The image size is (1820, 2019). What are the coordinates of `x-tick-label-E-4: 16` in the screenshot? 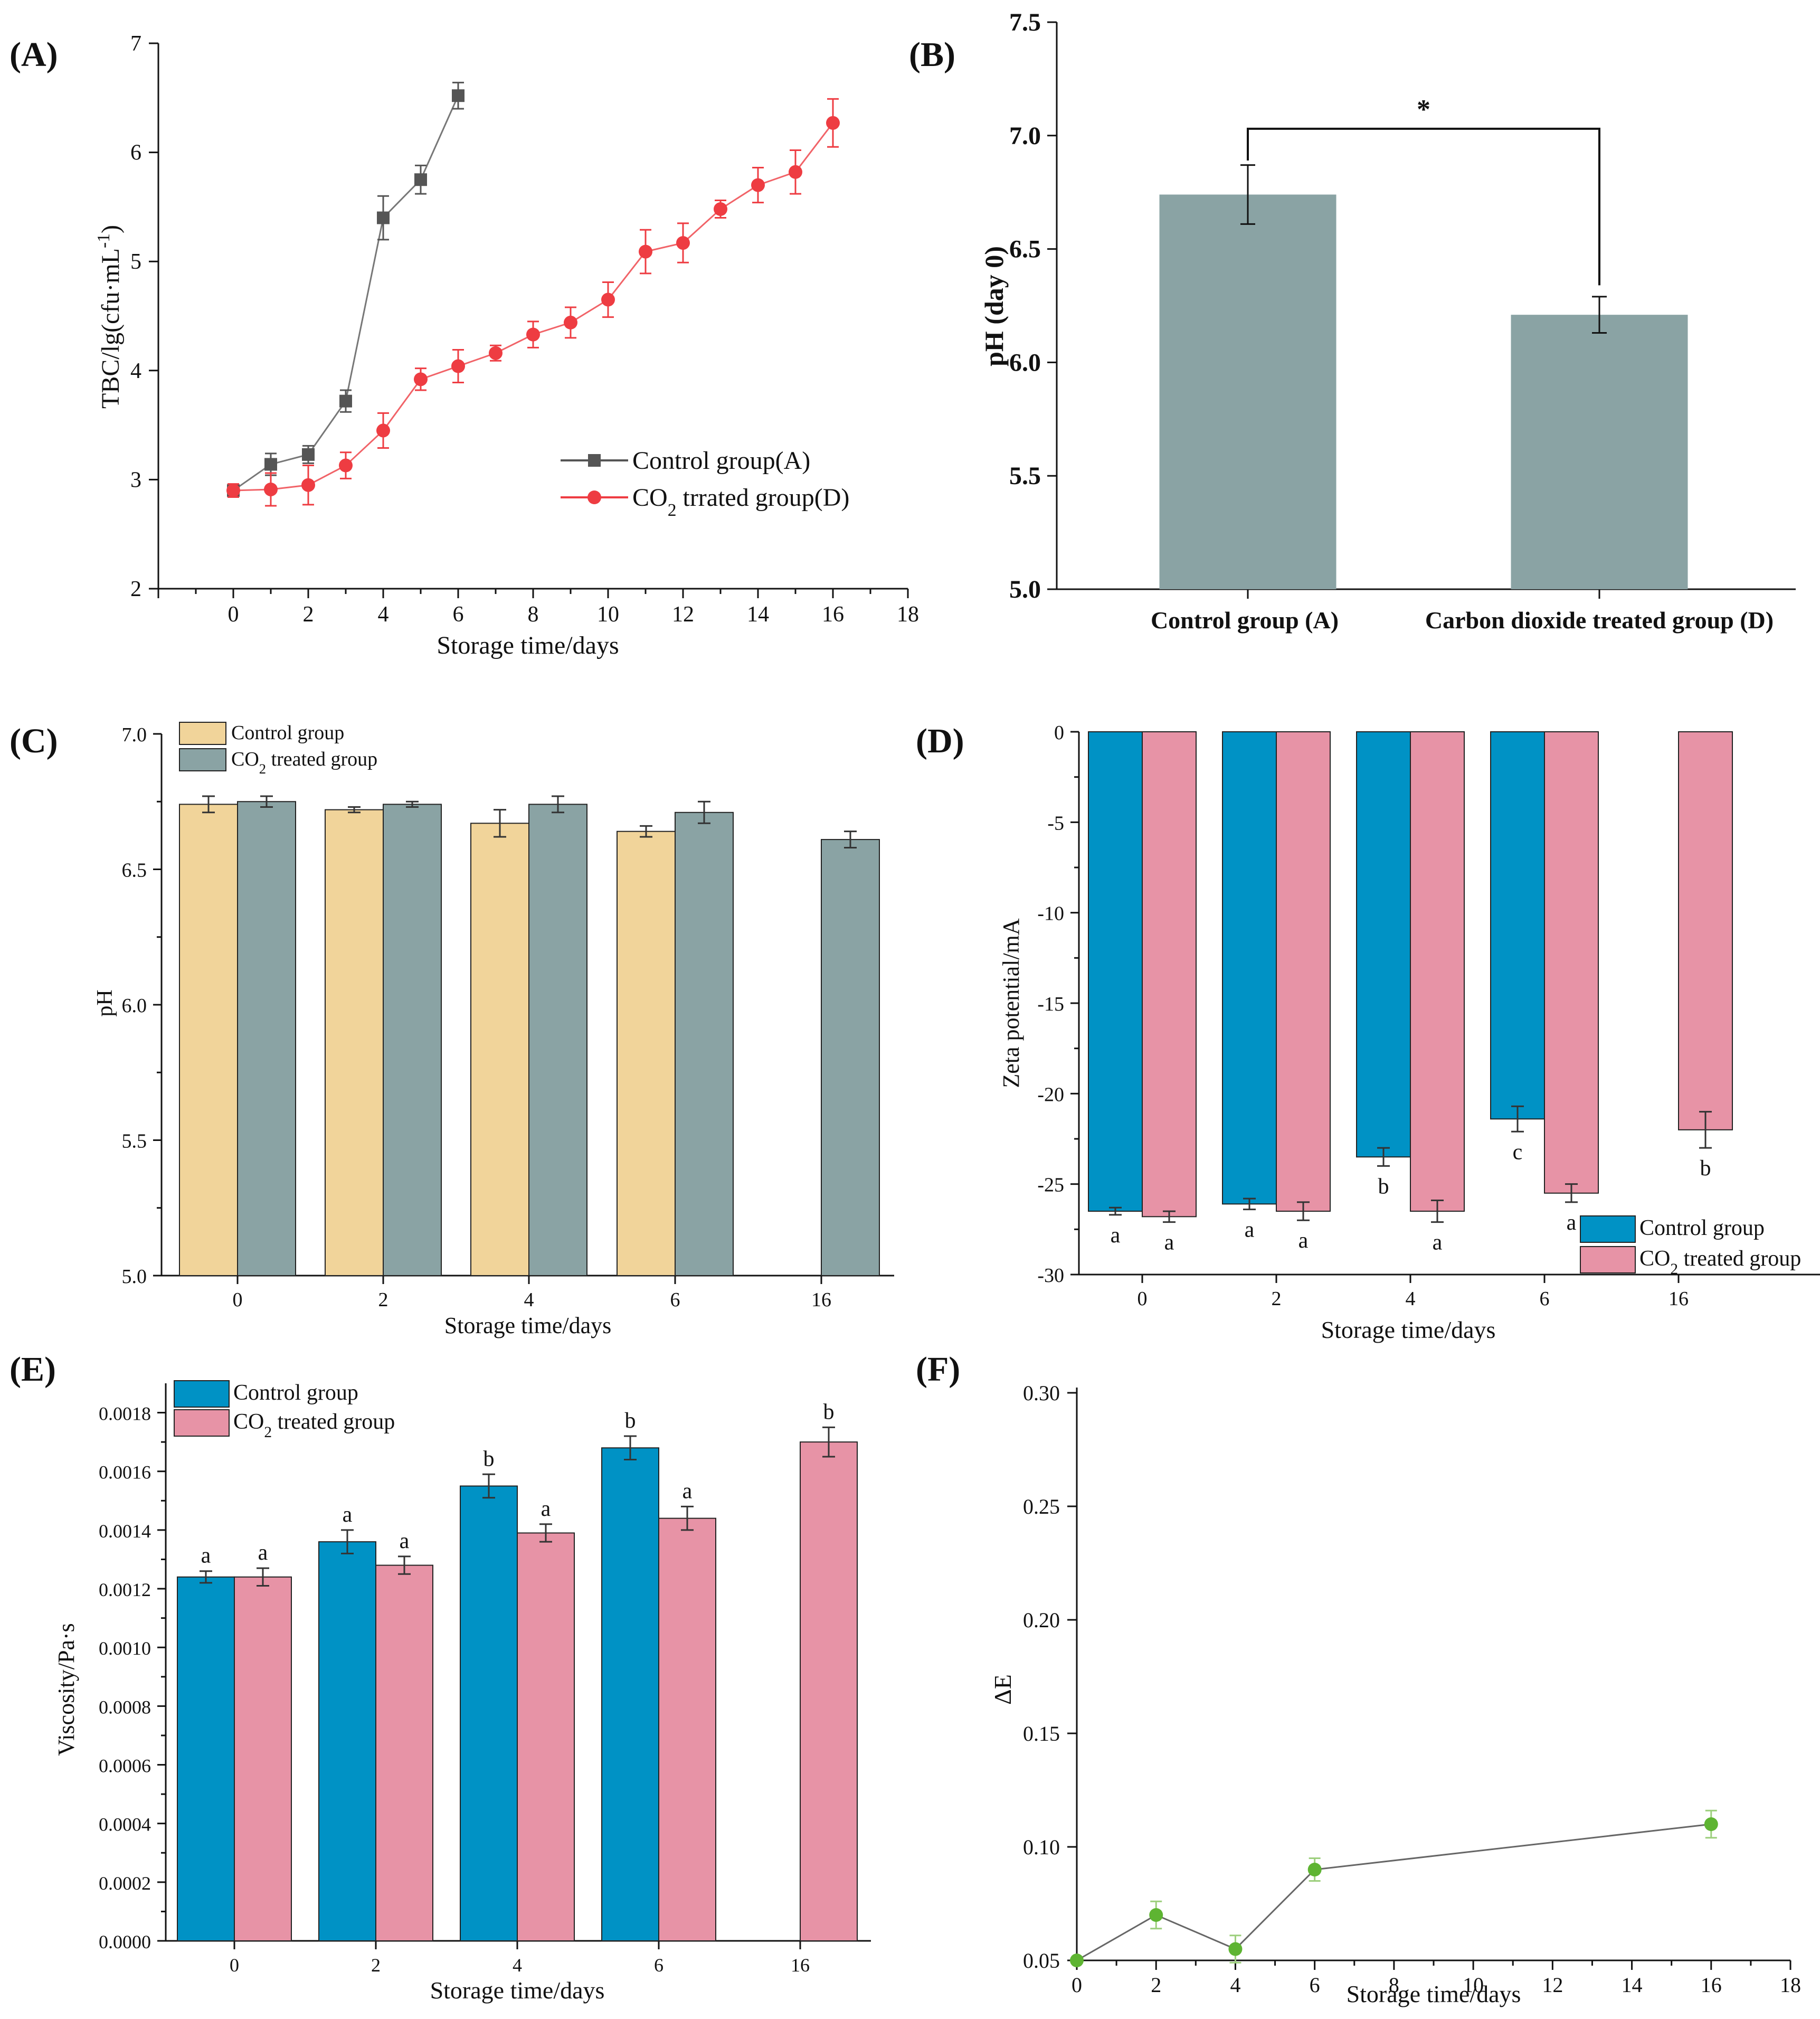 It's located at (800, 1965).